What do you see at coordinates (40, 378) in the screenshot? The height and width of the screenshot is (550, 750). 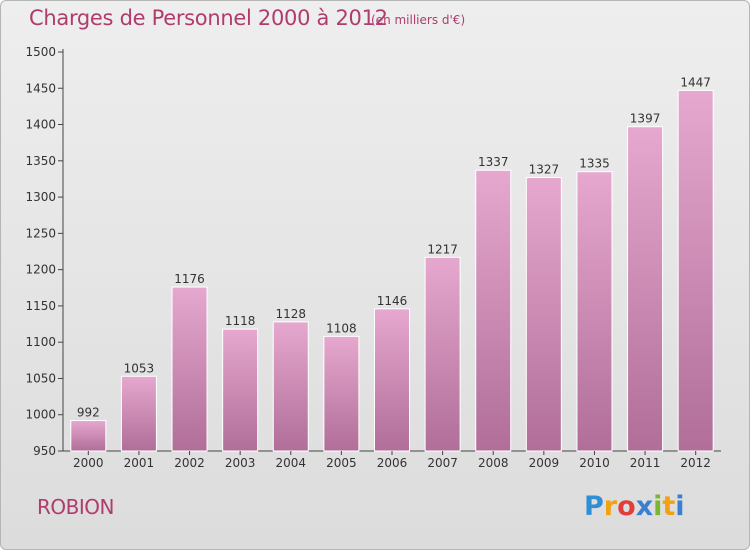 I see `y-tick-label: 1050` at bounding box center [40, 378].